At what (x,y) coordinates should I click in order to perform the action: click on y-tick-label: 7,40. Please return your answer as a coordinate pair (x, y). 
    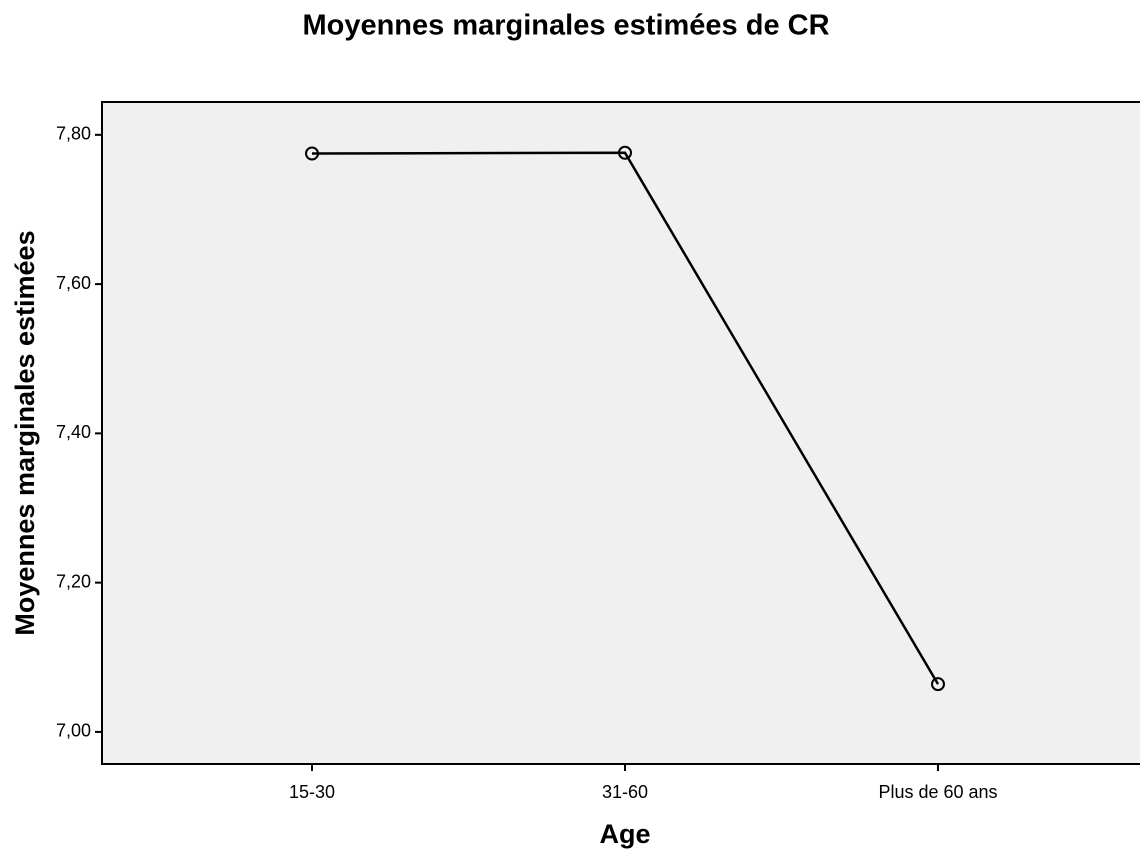
    Looking at the image, I should click on (73, 432).